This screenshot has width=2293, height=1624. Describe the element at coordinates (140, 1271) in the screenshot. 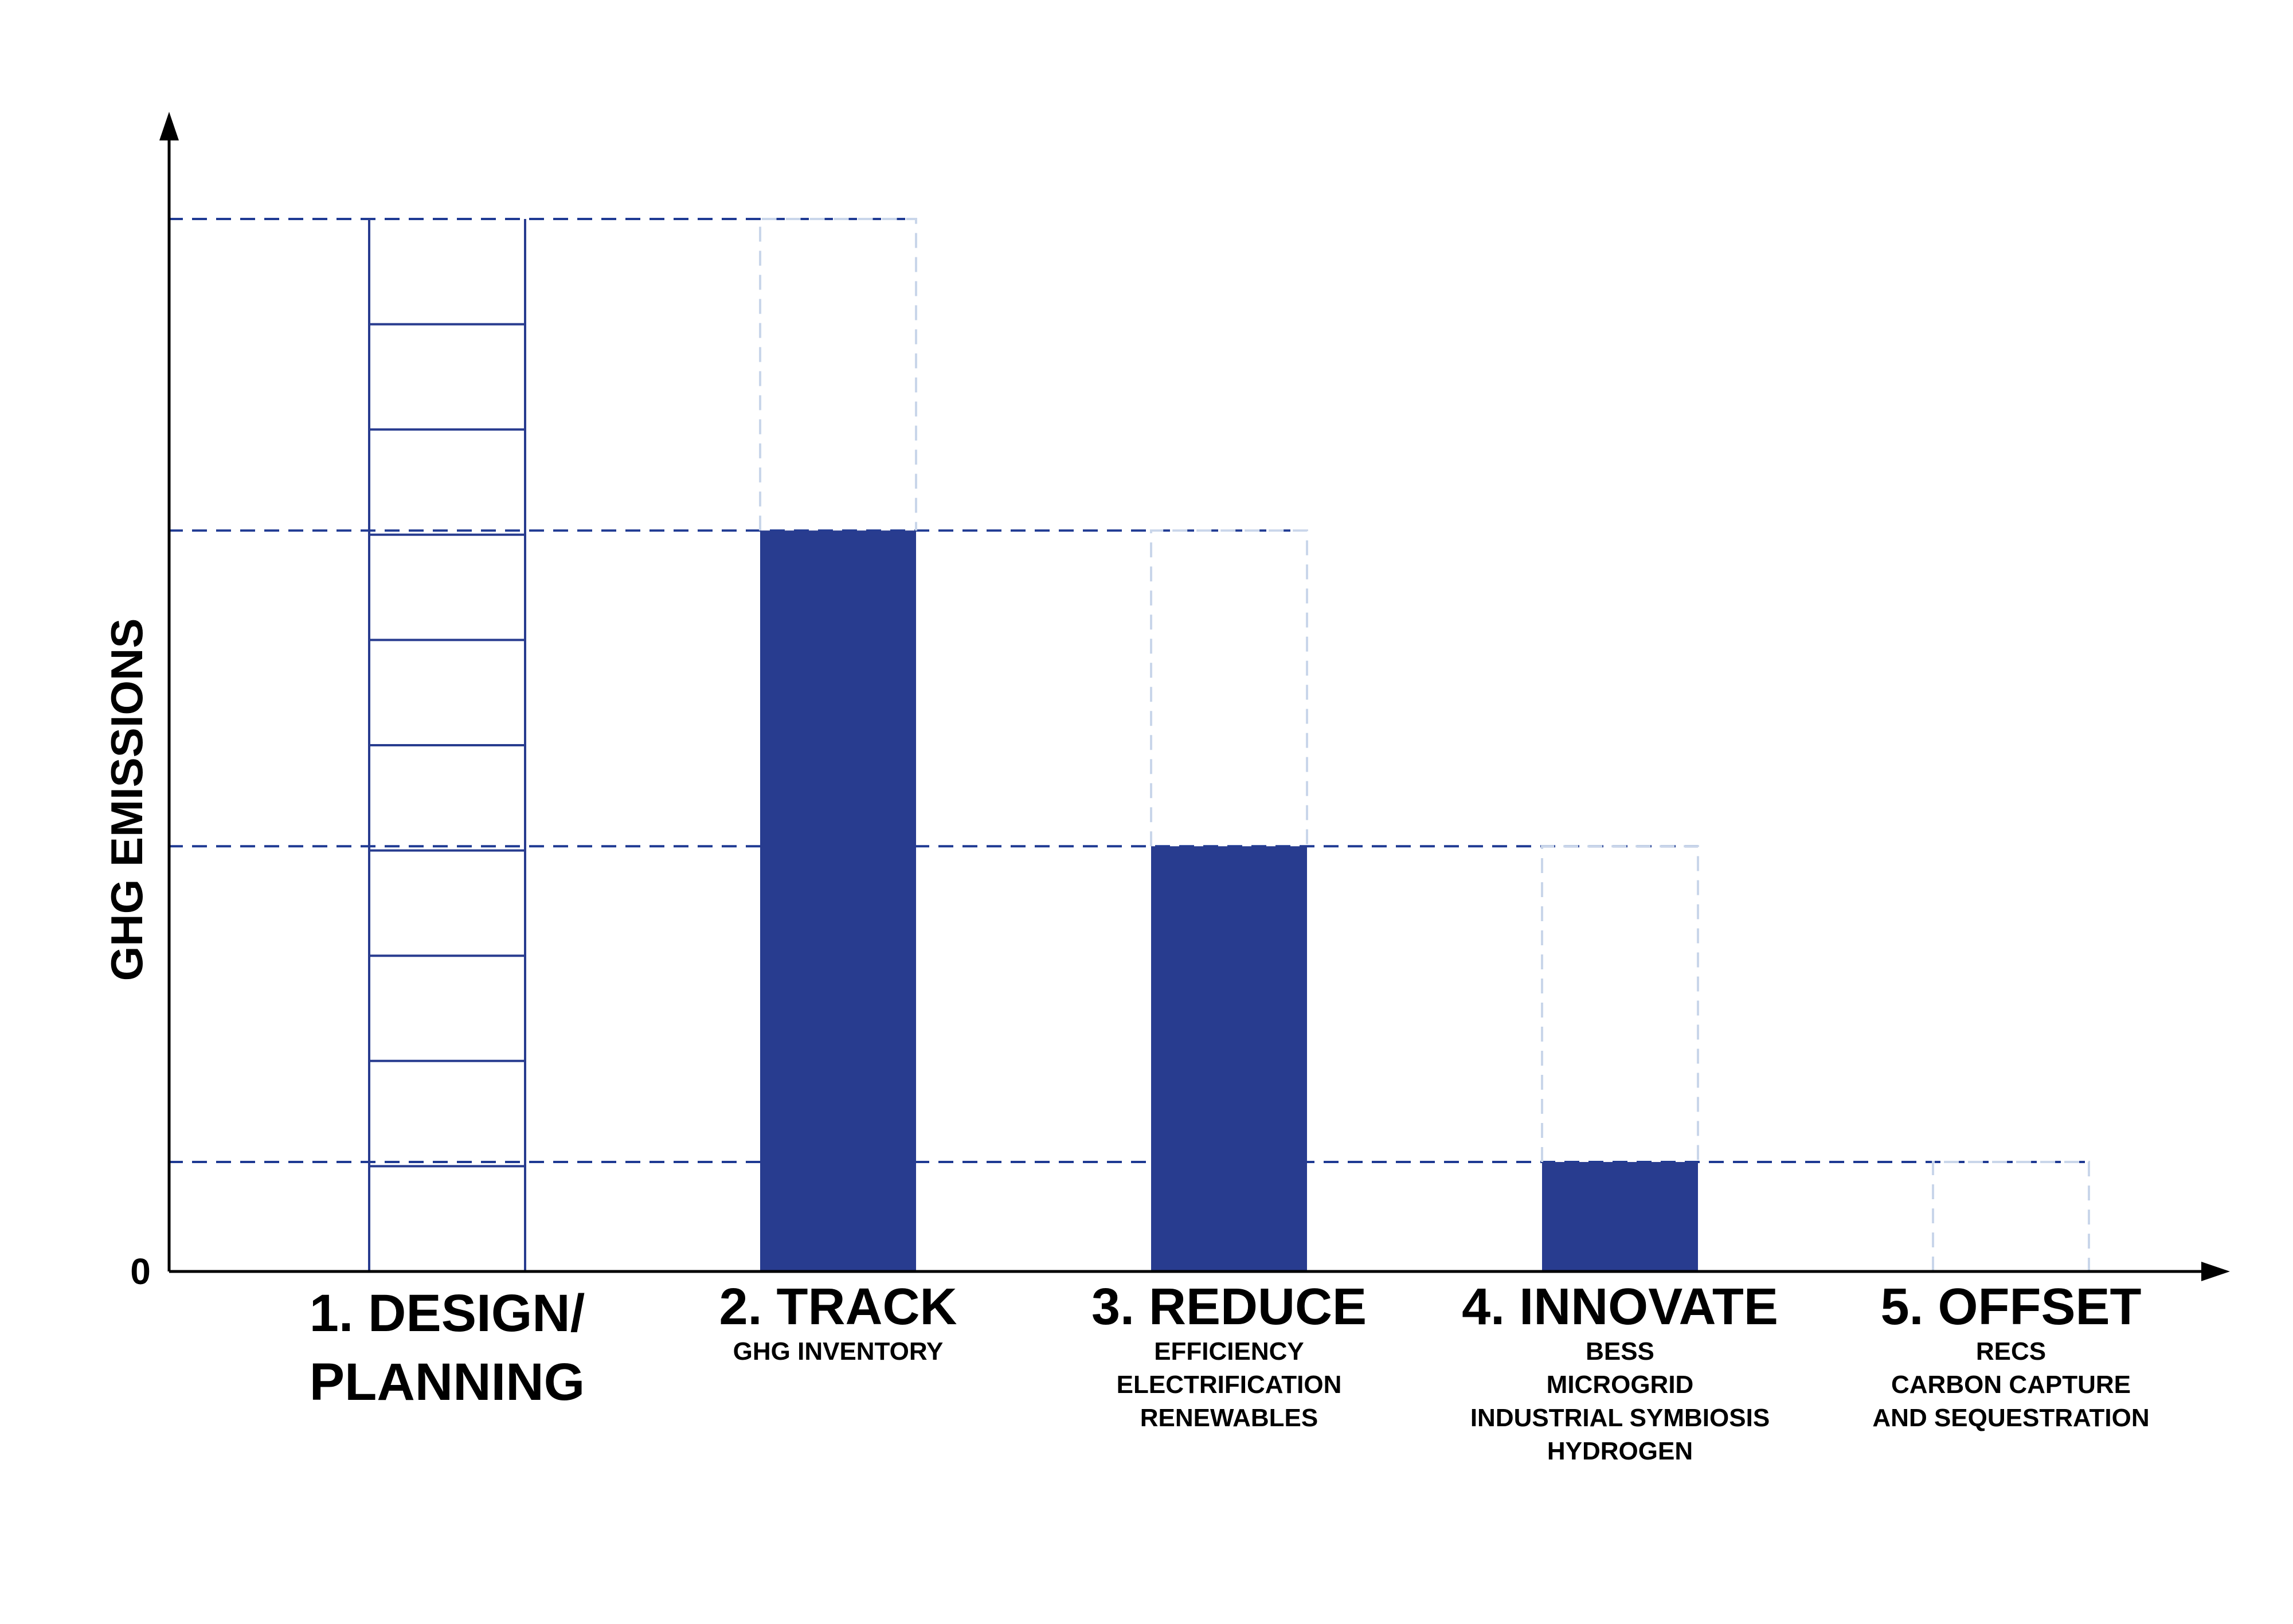

I see `y-zero-label: 0` at that location.